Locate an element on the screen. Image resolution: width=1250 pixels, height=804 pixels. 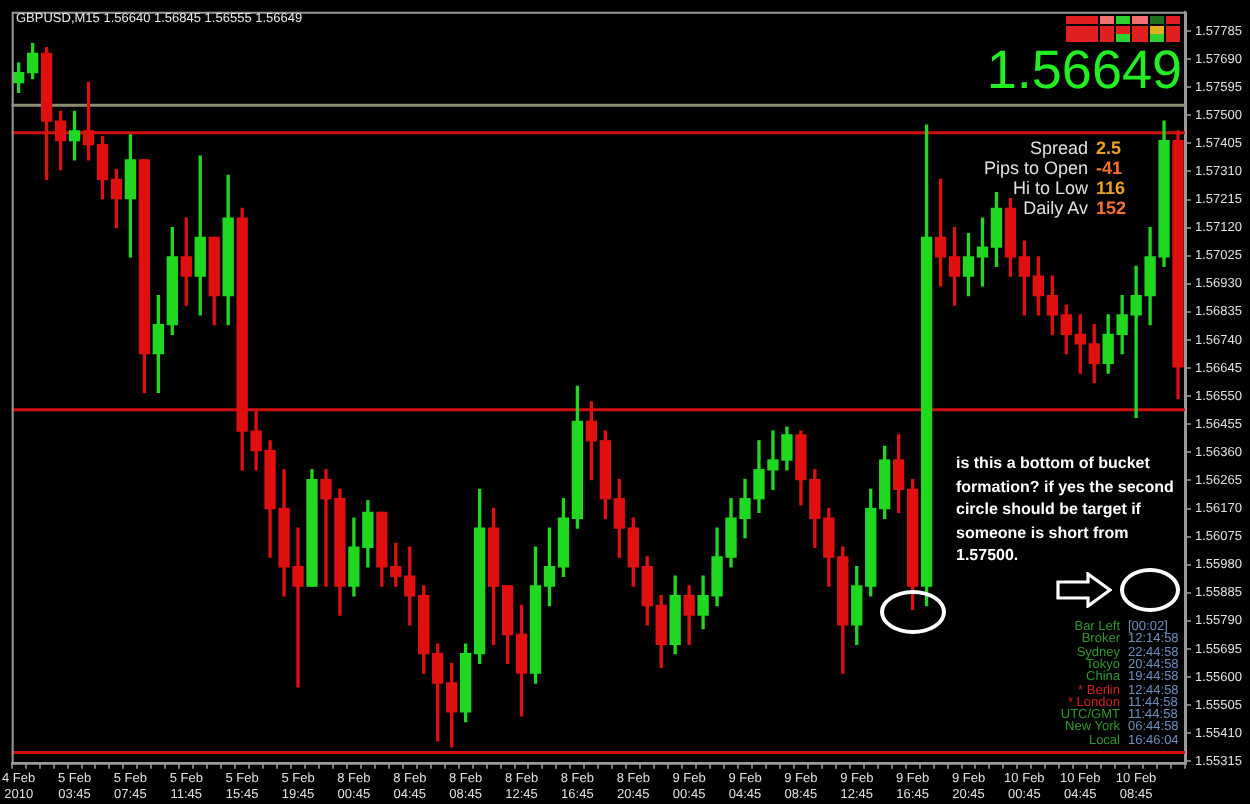
annotation: is this a bottom of bucket formation? if yes the second circle should be target if someone is short from 1.57500. is located at coordinates (1066, 509).